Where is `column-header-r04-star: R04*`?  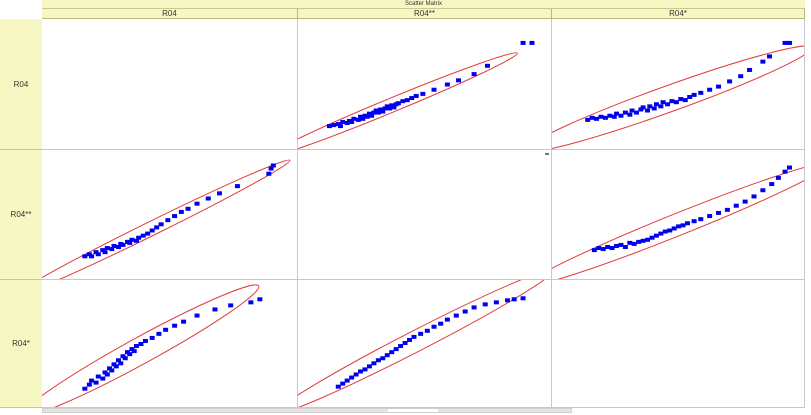 column-header-r04-star: R04* is located at coordinates (678, 14).